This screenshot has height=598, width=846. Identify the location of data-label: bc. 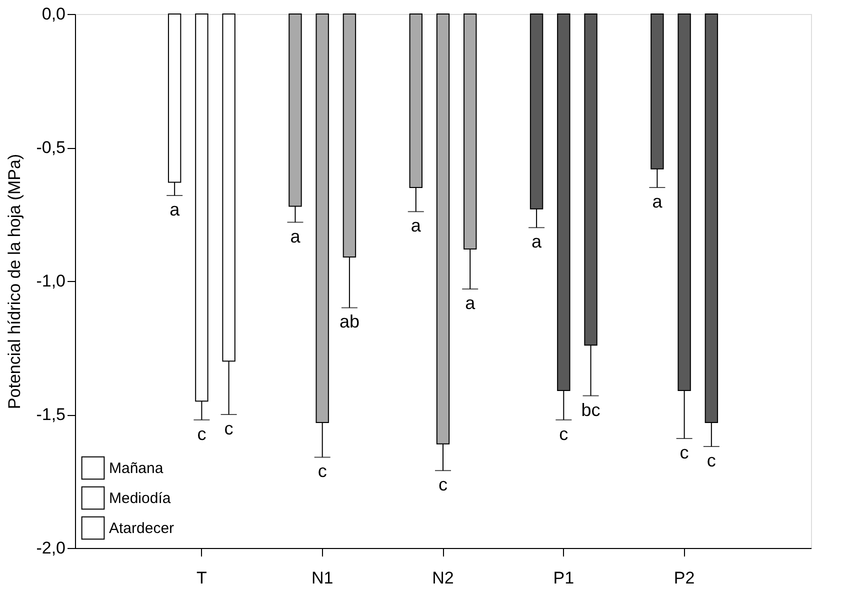
(590, 410).